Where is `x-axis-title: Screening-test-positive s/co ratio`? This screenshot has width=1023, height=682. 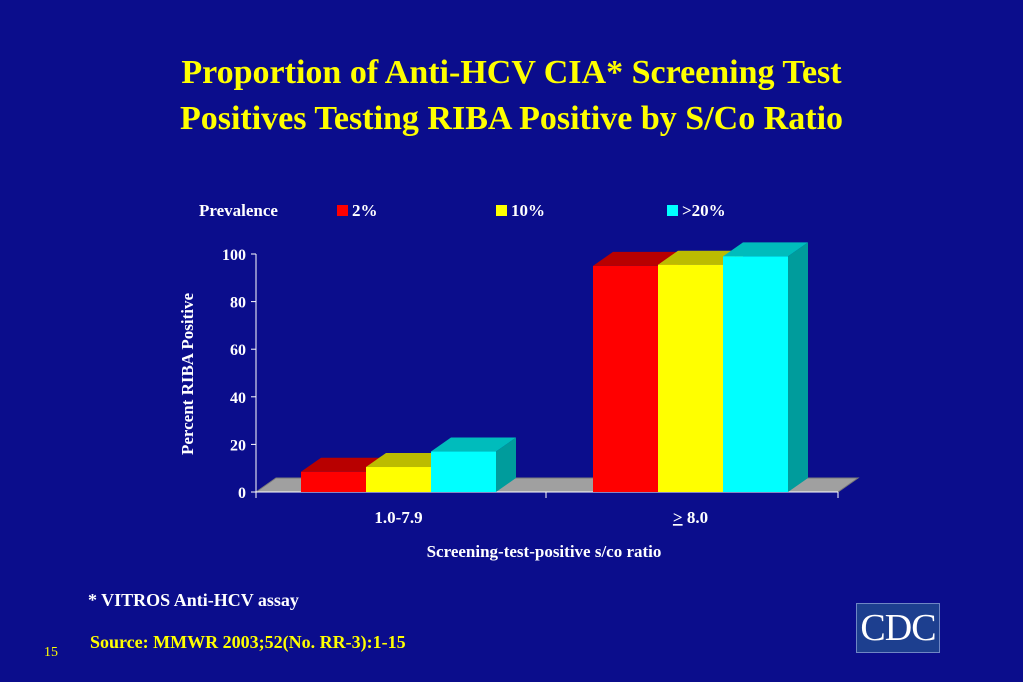
x-axis-title: Screening-test-positive s/co ratio is located at coordinates (544, 551).